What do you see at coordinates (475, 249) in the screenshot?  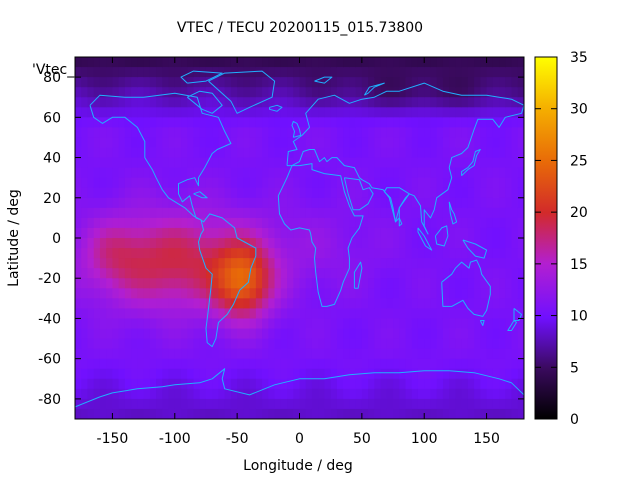 I see `coastline-new-guinea` at bounding box center [475, 249].